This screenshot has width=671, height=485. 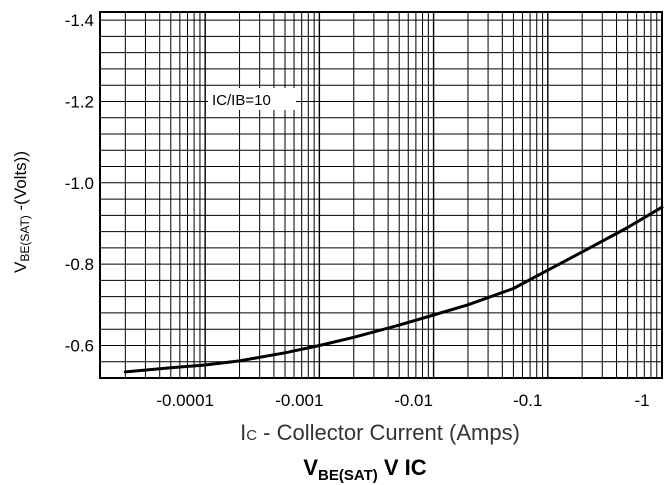 I want to click on y-tick-label: -1.0, so click(x=79, y=183).